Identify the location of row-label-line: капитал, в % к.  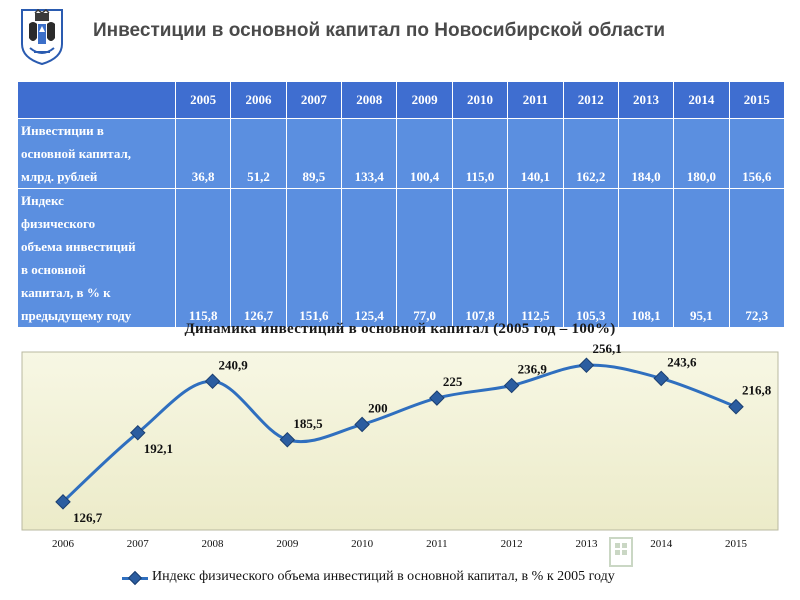
(66, 292).